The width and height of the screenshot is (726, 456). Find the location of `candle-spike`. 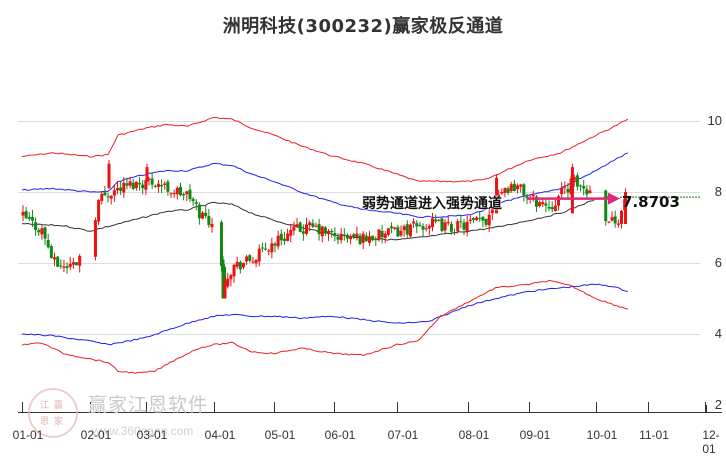

candle-spike is located at coordinates (497, 195).